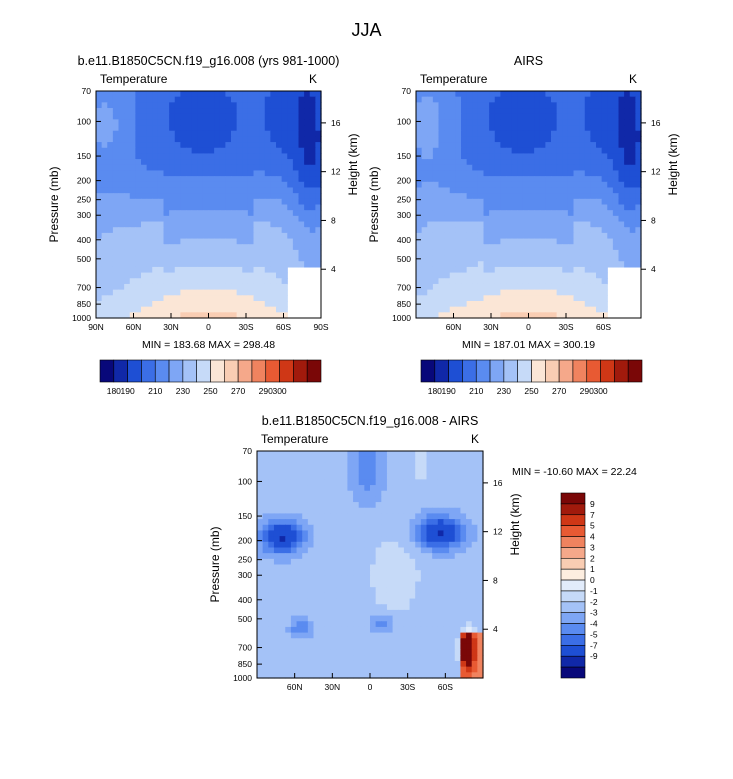 This screenshot has width=733, height=779. What do you see at coordinates (528, 327) in the screenshot?
I see `x-tick-label: 0` at bounding box center [528, 327].